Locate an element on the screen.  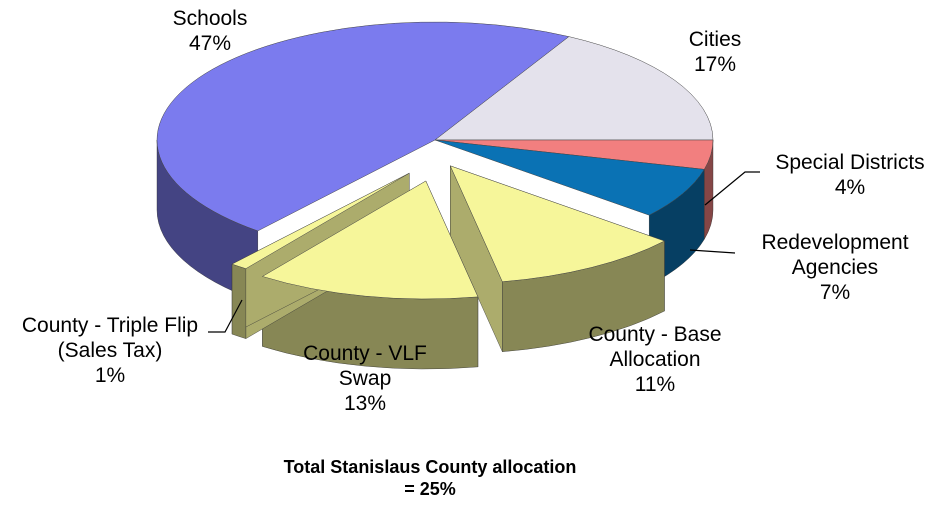
slice-label: Redevelopment Agencies 7% is located at coordinates (835, 267).